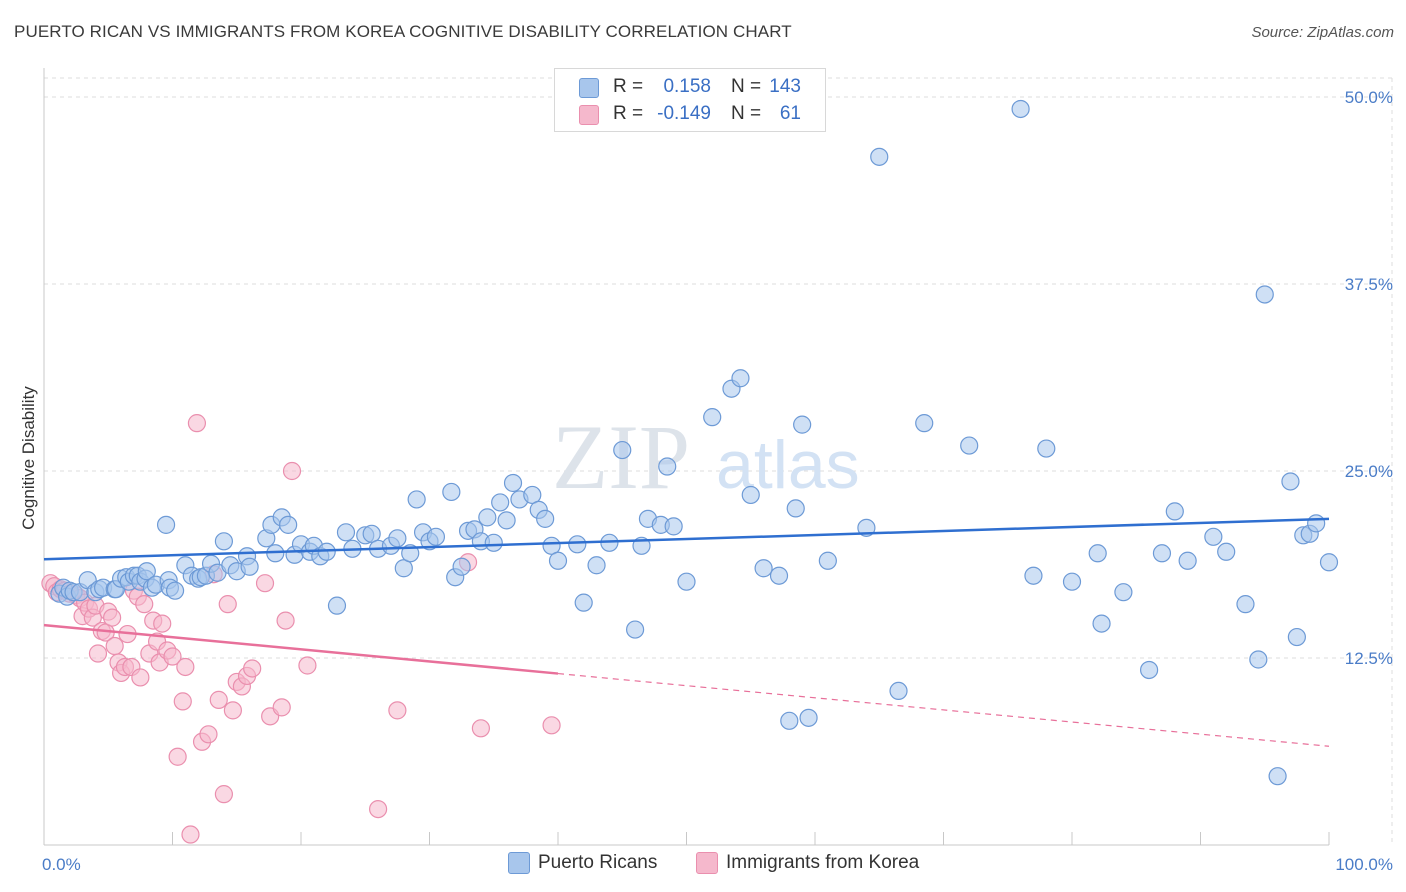 This screenshot has width=1406, height=892. I want to click on y-tick-label: 50.0%, so click(1369, 97).